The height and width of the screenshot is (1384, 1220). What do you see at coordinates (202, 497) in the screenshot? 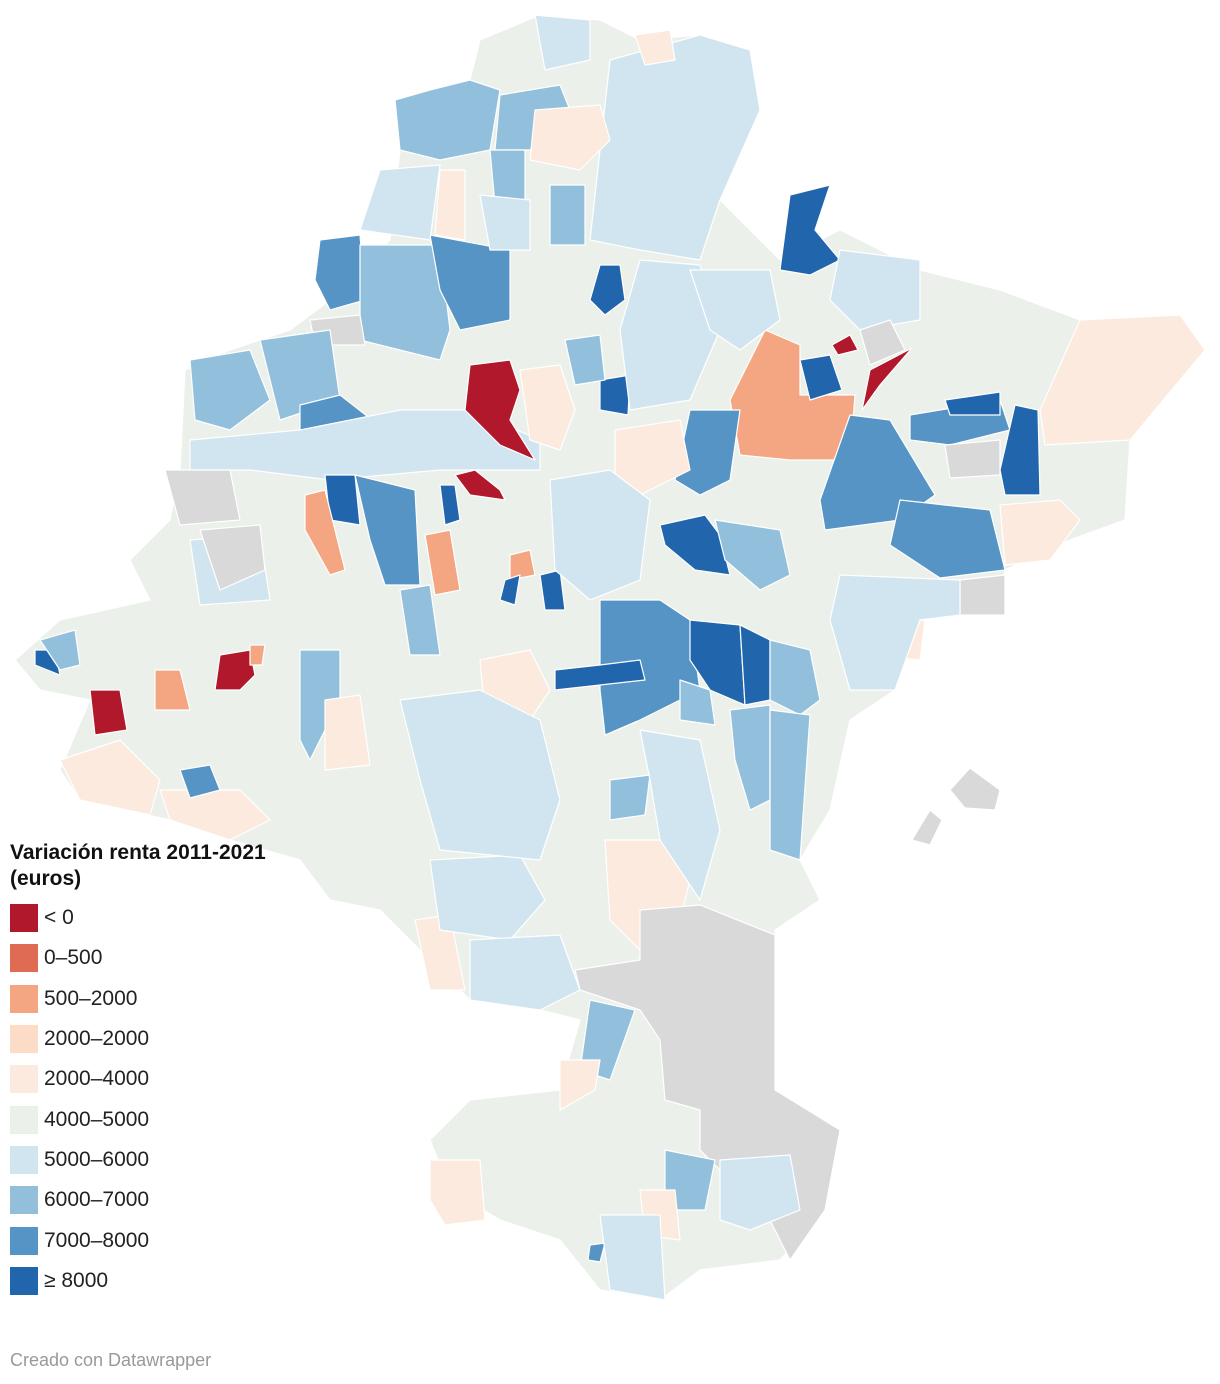
I see `region-center-grey-a` at bounding box center [202, 497].